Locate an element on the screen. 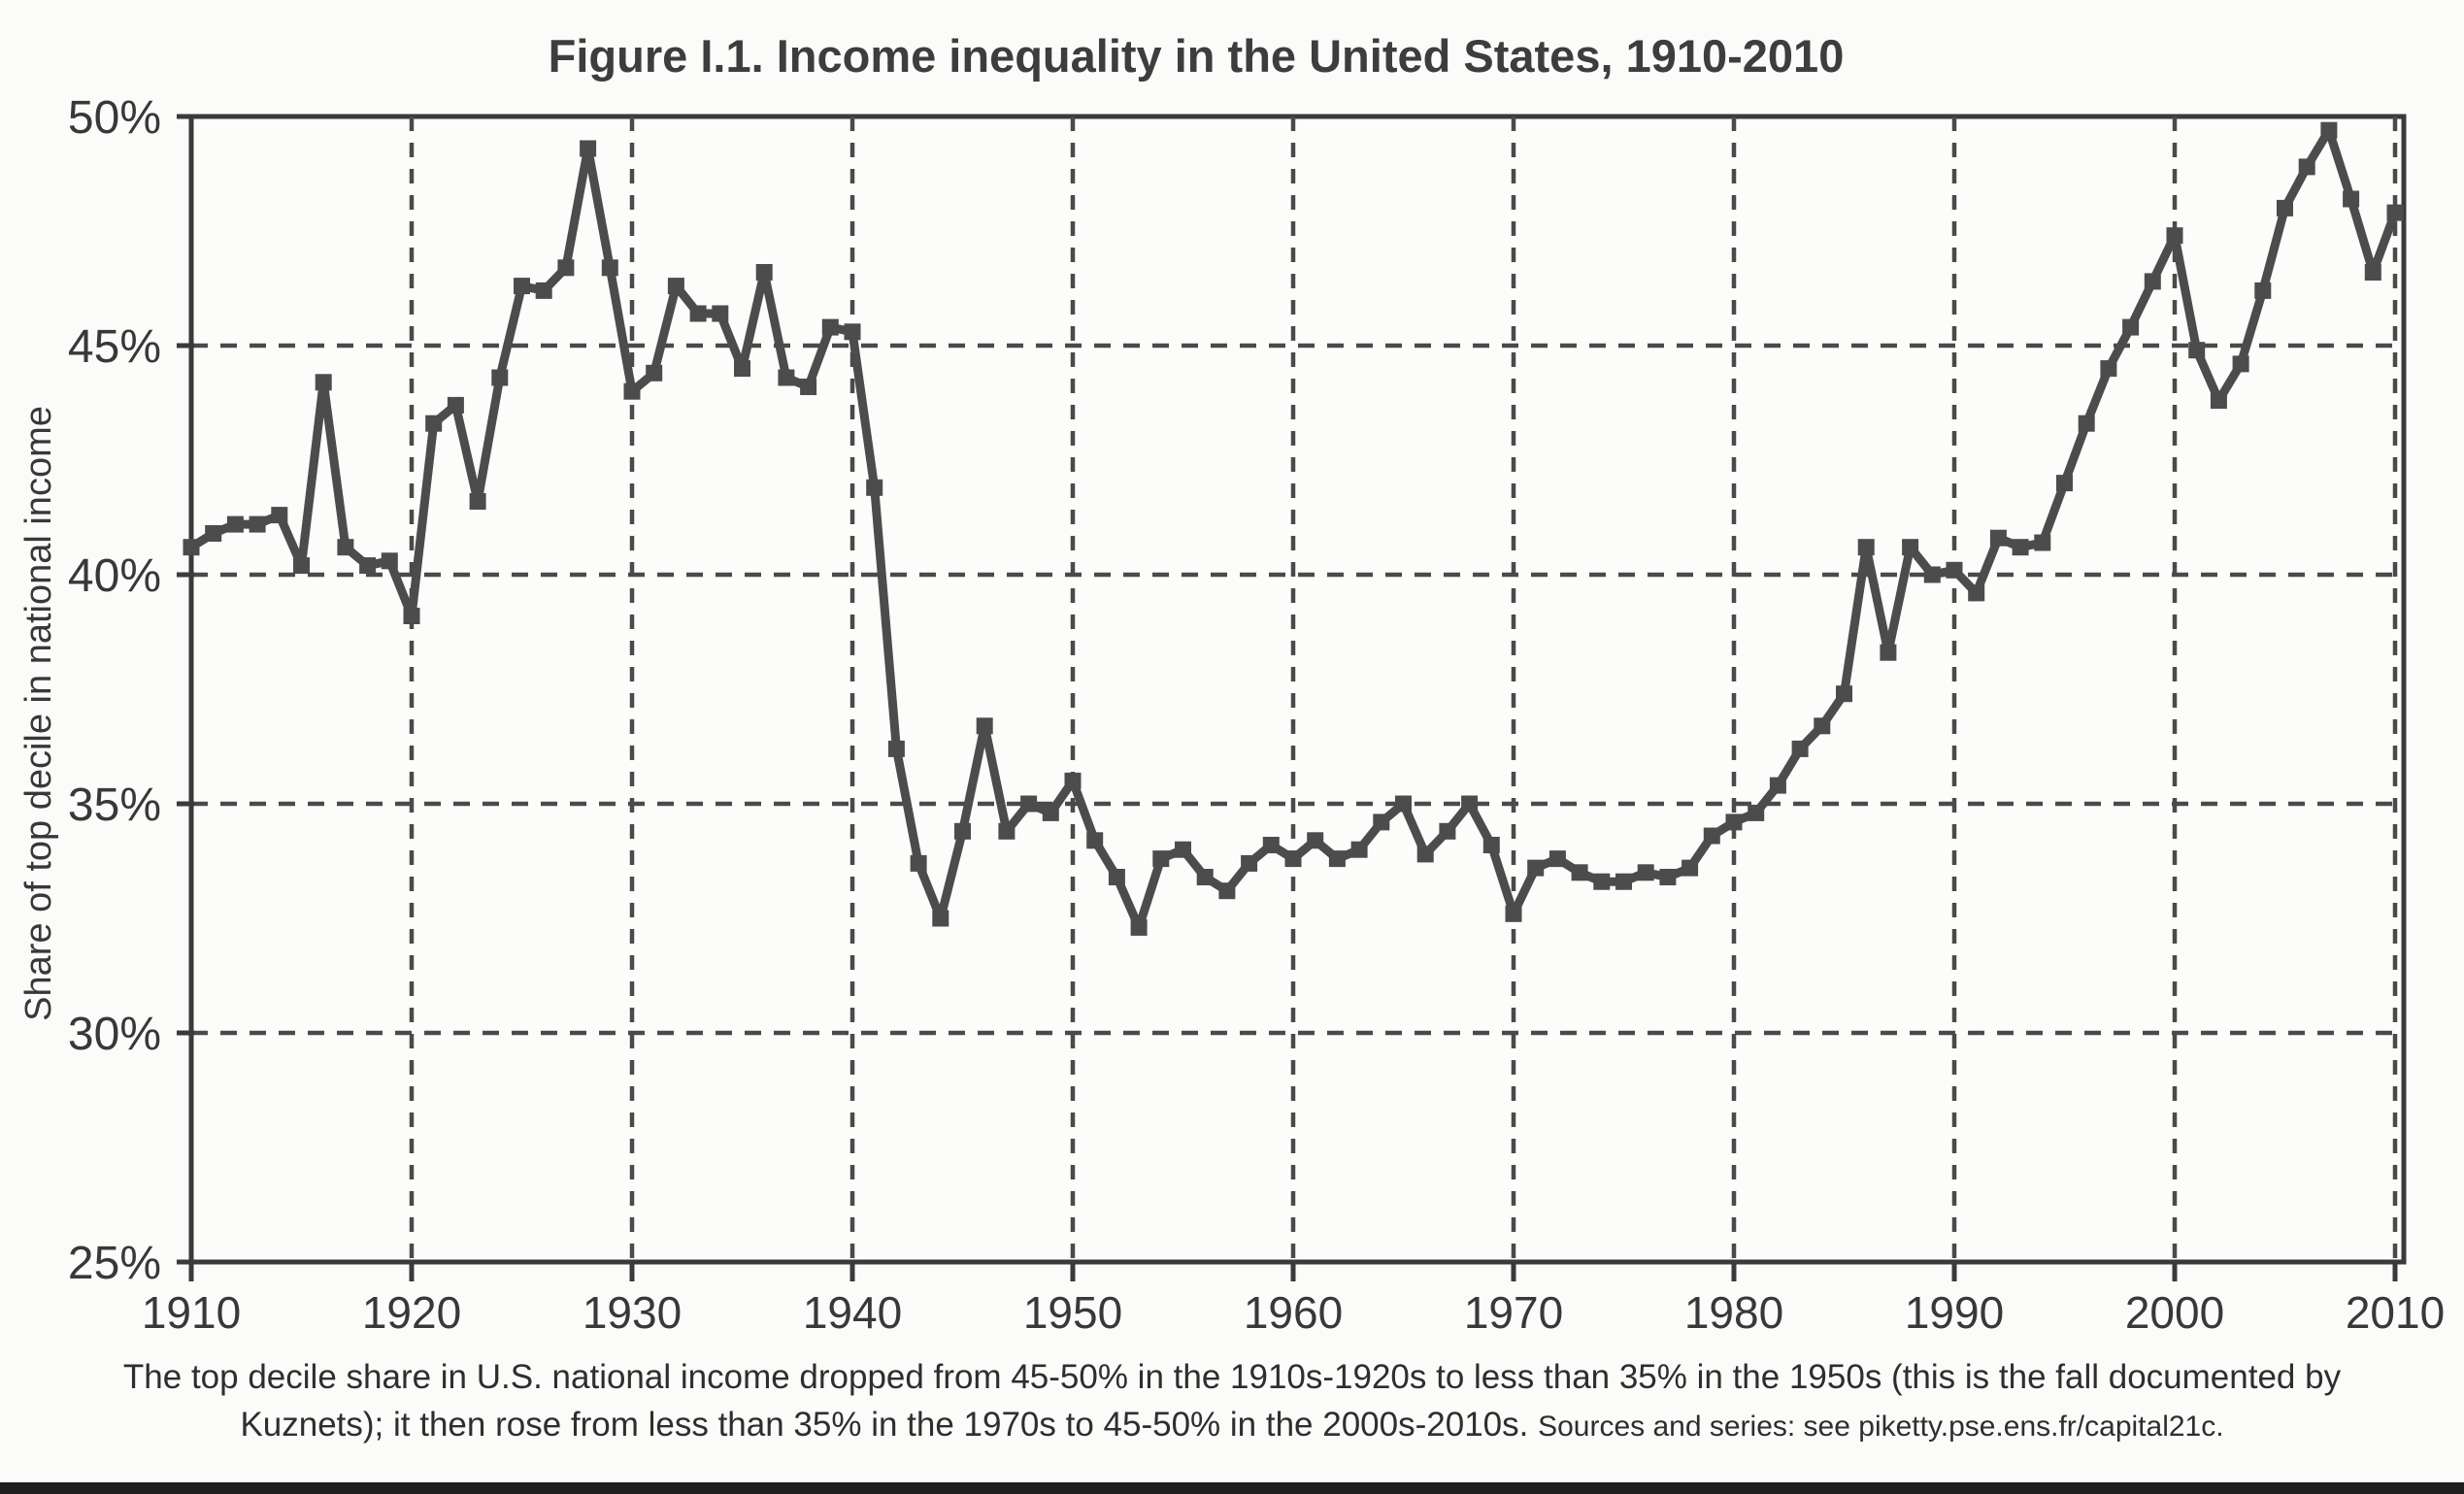  x-tick-label-1970: 1970 is located at coordinates (1513, 1312).